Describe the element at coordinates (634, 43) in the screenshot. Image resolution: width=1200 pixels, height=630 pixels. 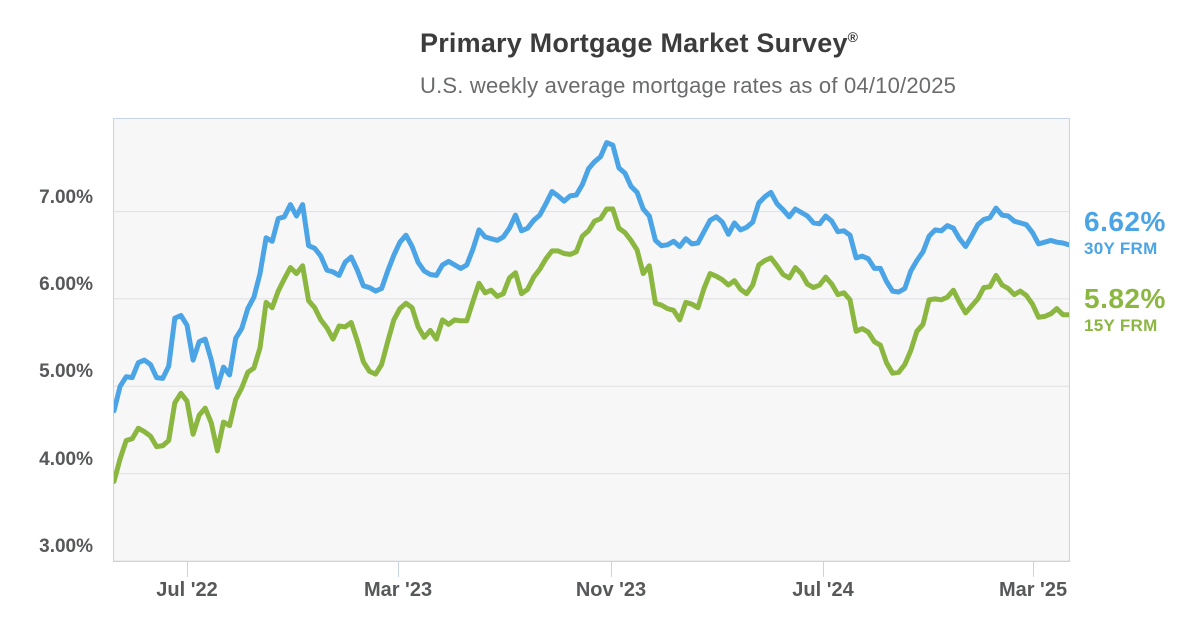
I see `chart-title-text: Primary Mortgage Market Survey` at that location.